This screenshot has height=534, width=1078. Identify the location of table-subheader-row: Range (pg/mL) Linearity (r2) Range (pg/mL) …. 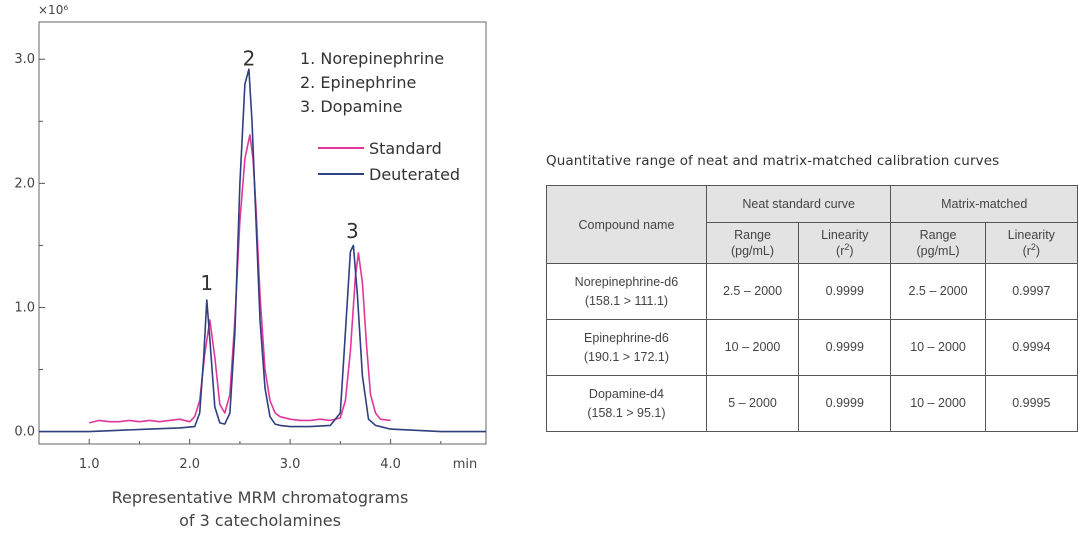
(812, 243).